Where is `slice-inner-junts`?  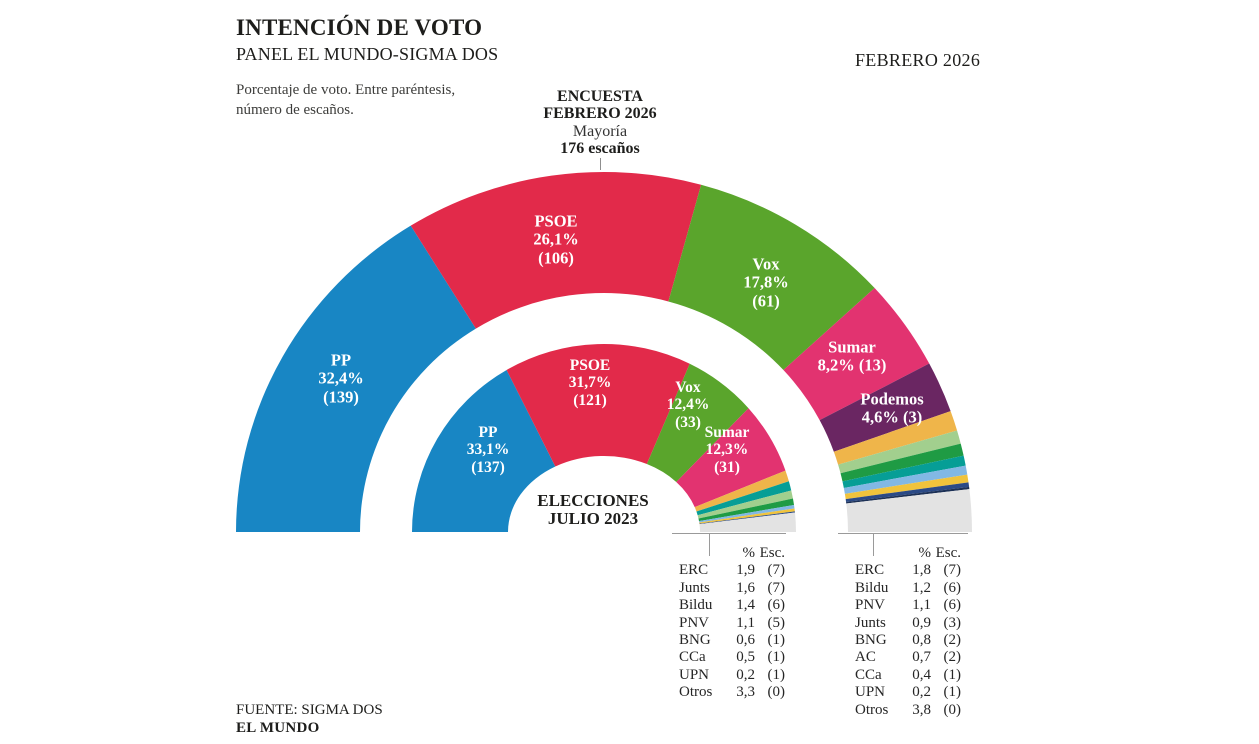
slice-inner-junts is located at coordinates (744, 498).